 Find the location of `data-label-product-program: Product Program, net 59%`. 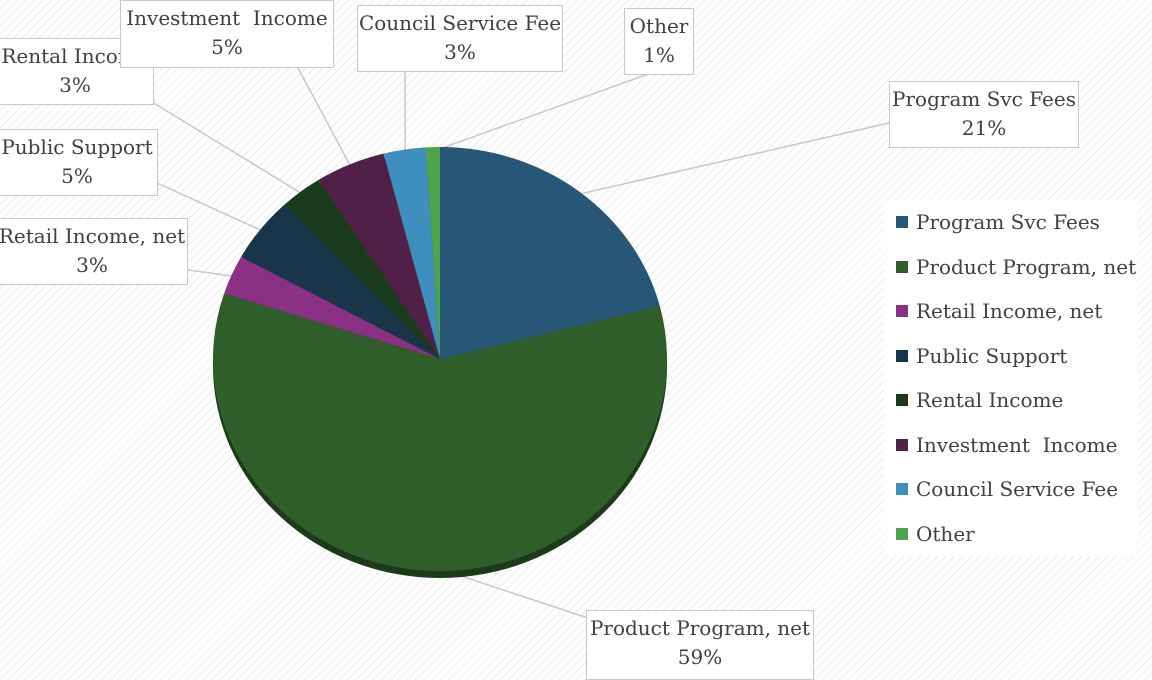

data-label-product-program: Product Program, net 59% is located at coordinates (700, 645).